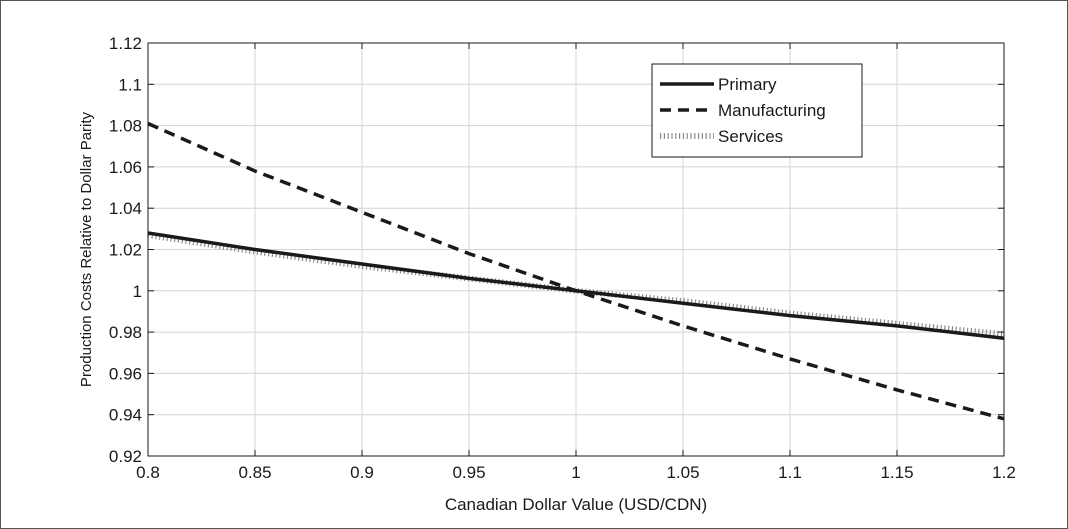 The width and height of the screenshot is (1068, 529). What do you see at coordinates (575, 472) in the screenshot?
I see `x-tick-label: 1` at bounding box center [575, 472].